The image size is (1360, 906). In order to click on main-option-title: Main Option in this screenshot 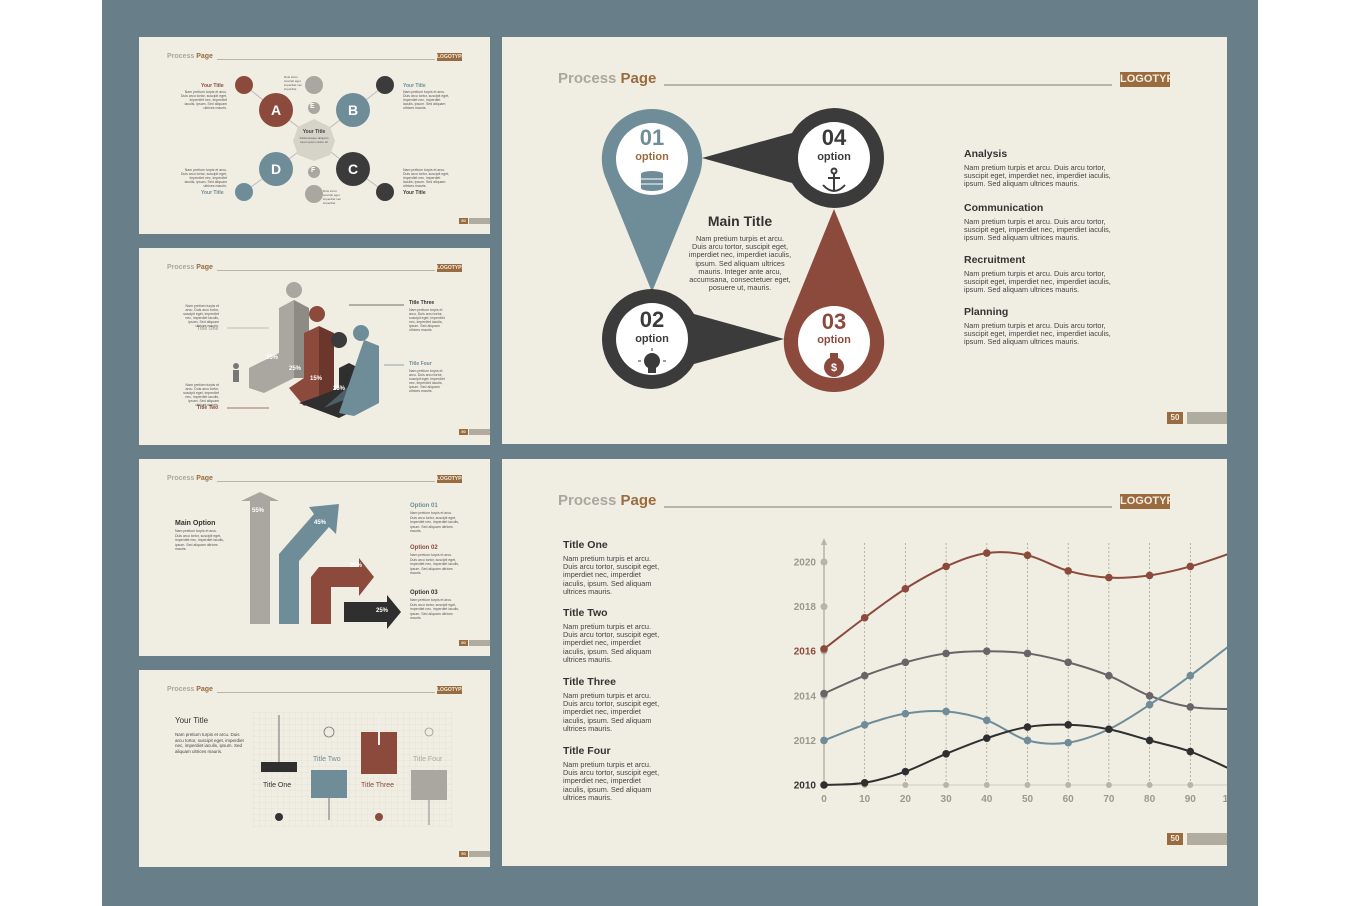, I will do `click(195, 523)`.